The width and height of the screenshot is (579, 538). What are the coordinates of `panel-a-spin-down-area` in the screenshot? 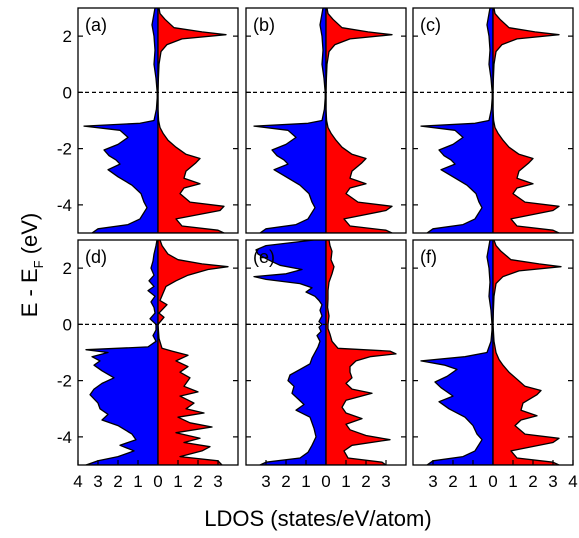 It's located at (121, 120).